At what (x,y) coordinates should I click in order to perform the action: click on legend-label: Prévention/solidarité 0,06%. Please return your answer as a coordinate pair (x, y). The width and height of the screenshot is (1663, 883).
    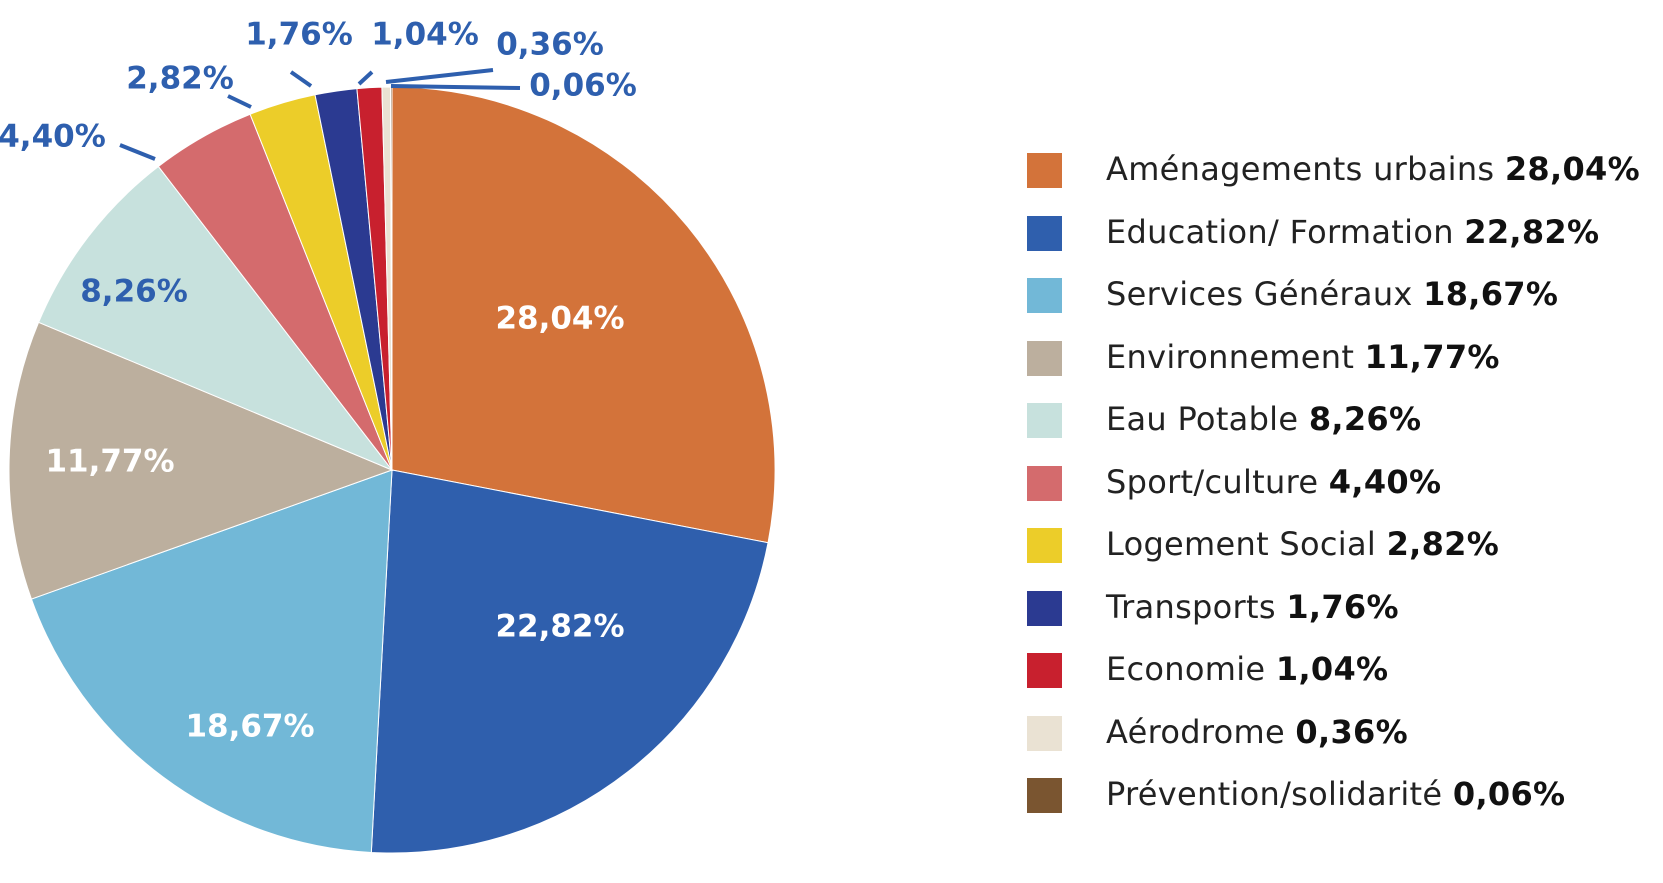
    Looking at the image, I should click on (1335, 794).